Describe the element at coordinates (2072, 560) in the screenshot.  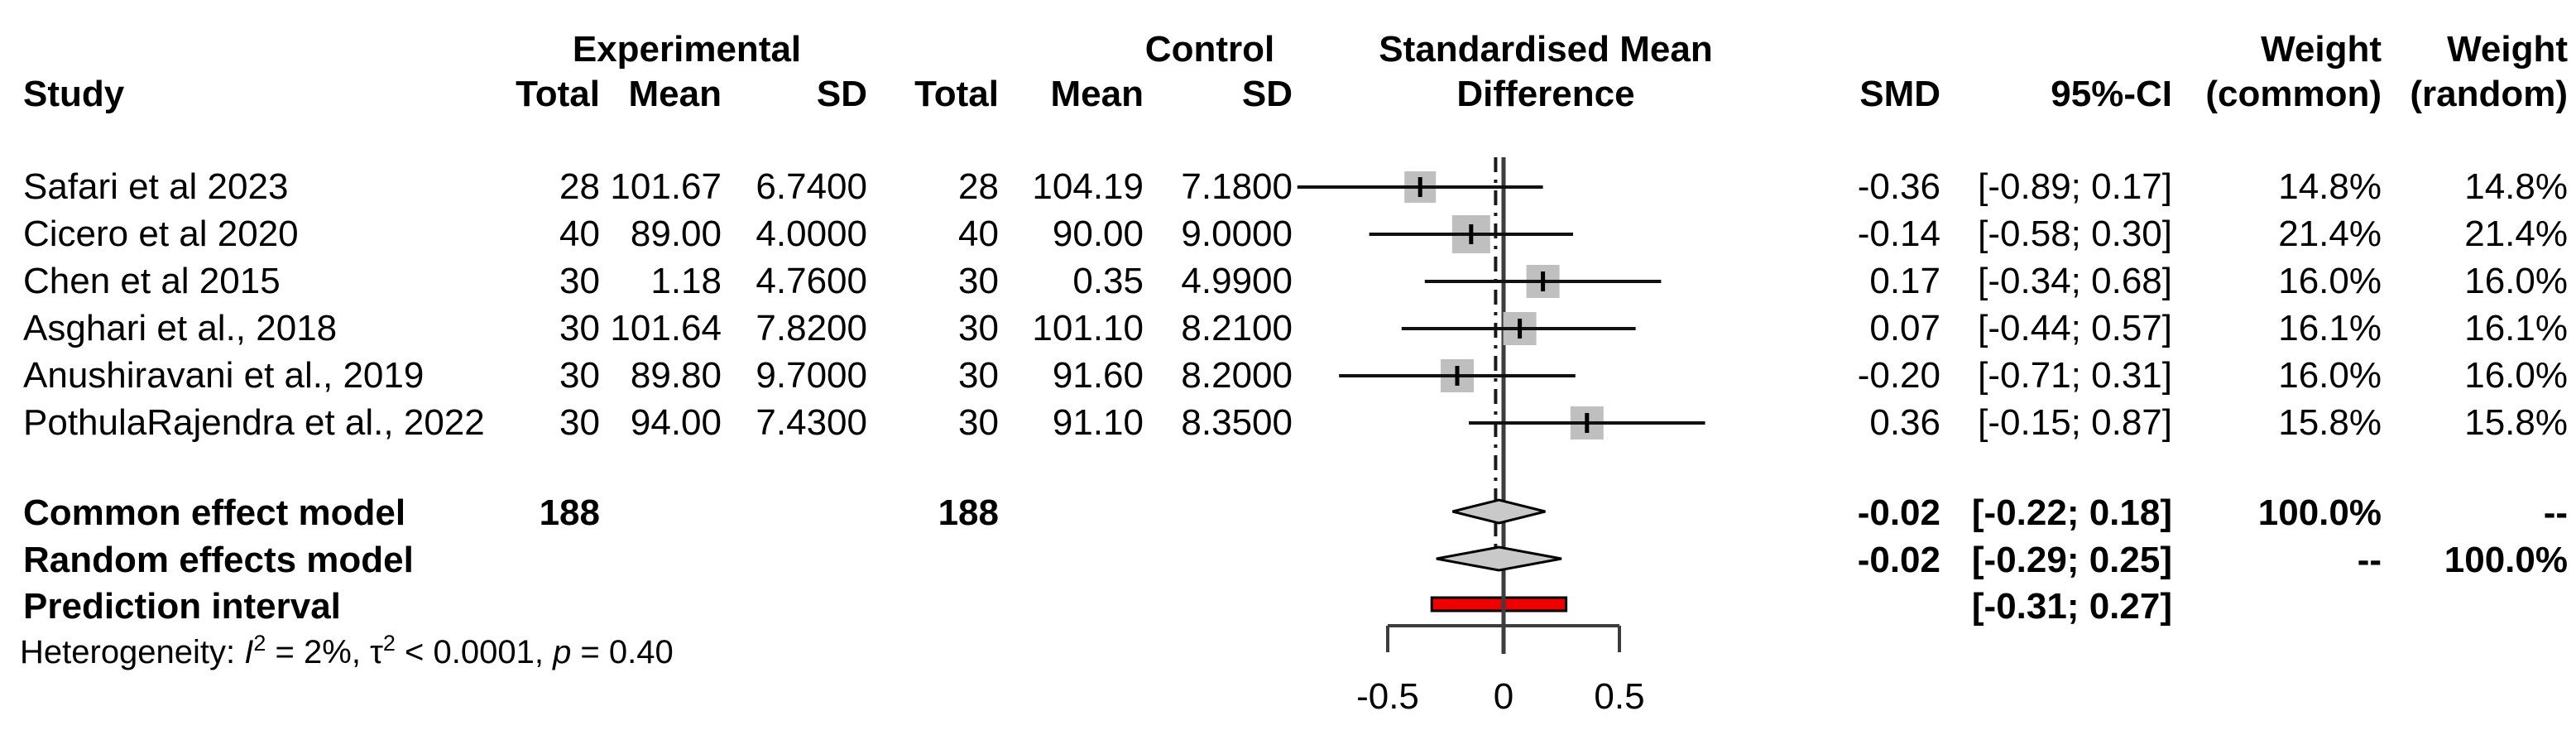
I see `random-effects-ci: [-0.29; 0.25]` at that location.